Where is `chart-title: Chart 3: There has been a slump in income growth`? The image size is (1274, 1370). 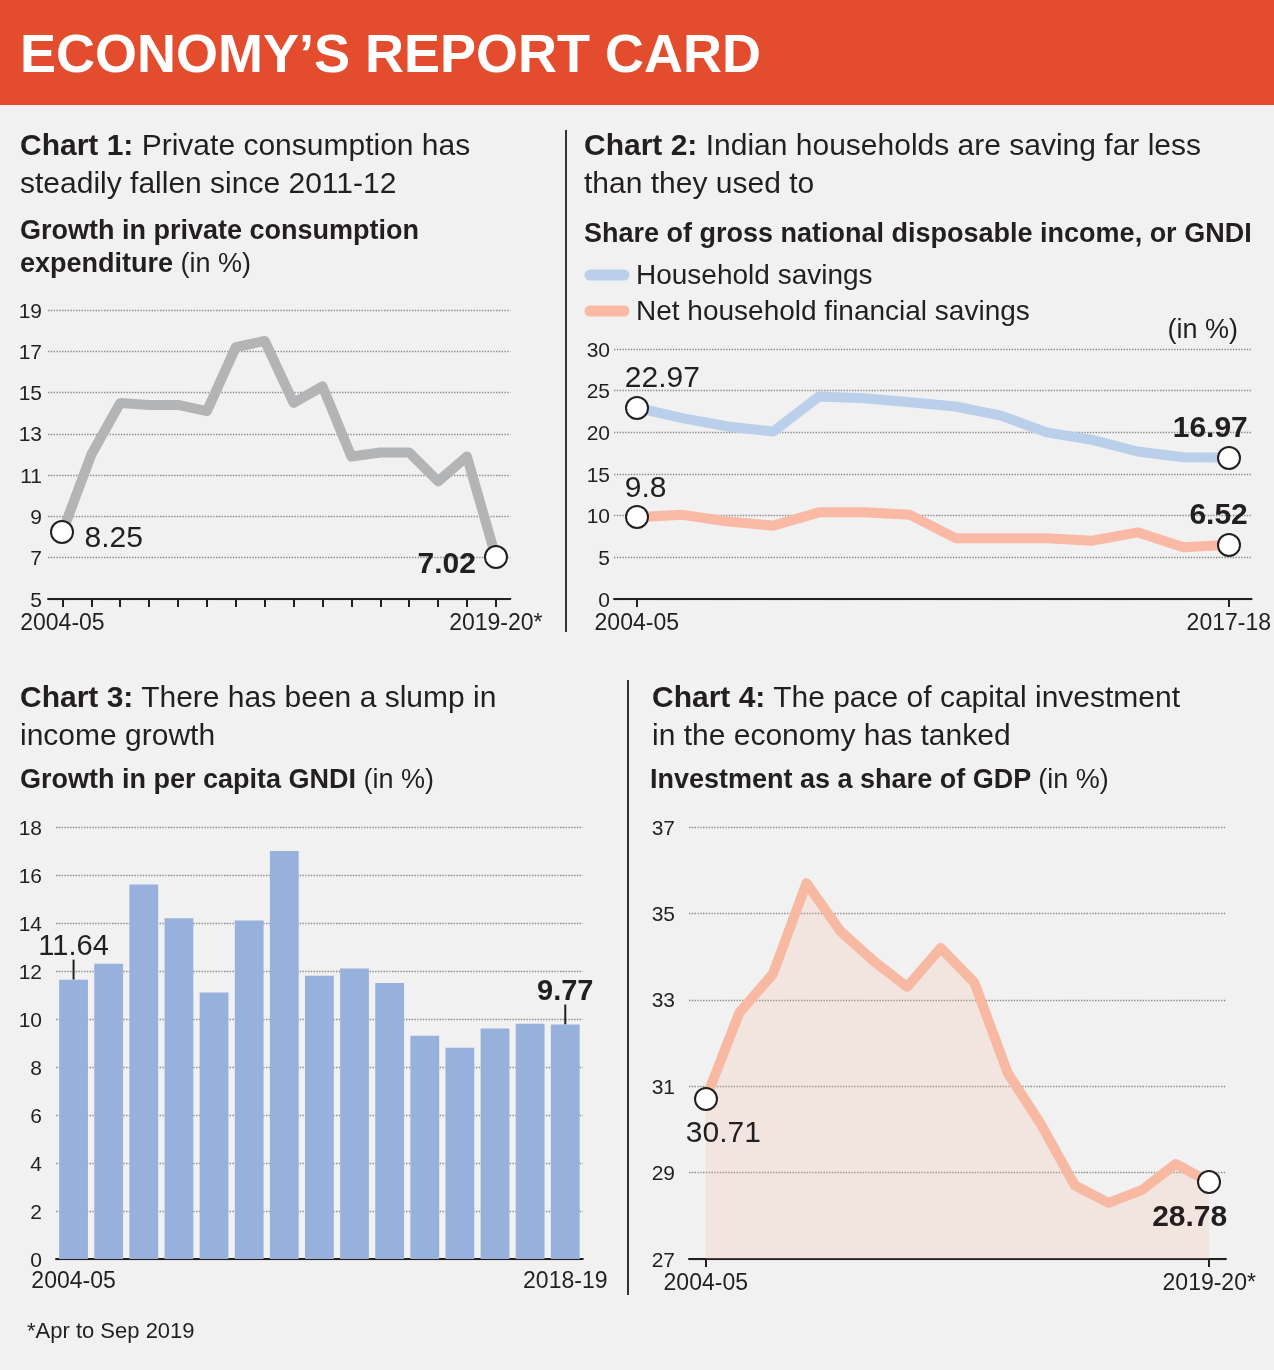
chart-title: Chart 3: There has been a slump in income growth is located at coordinates (259, 716).